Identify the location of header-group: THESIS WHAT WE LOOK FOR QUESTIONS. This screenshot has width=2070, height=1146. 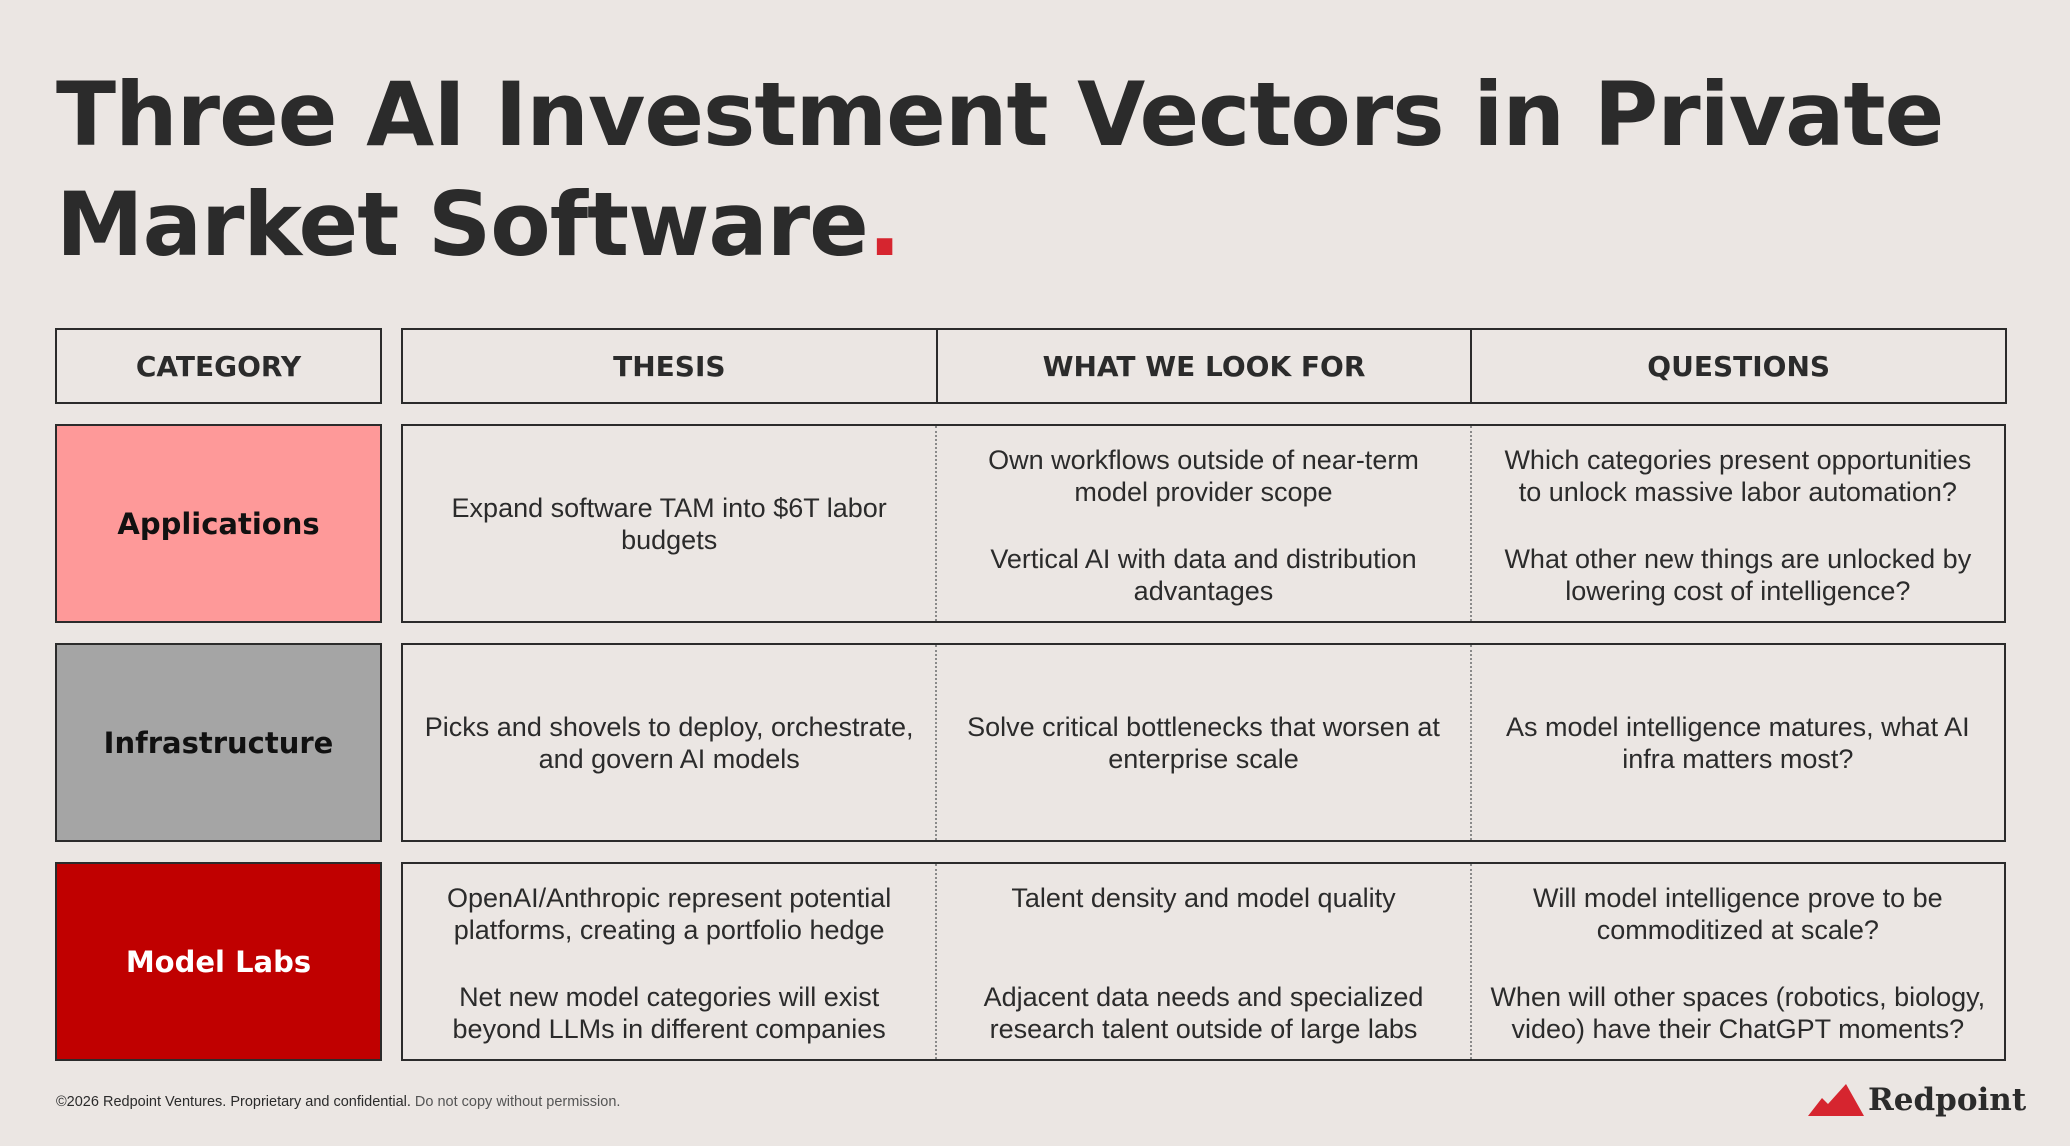
(1204, 366).